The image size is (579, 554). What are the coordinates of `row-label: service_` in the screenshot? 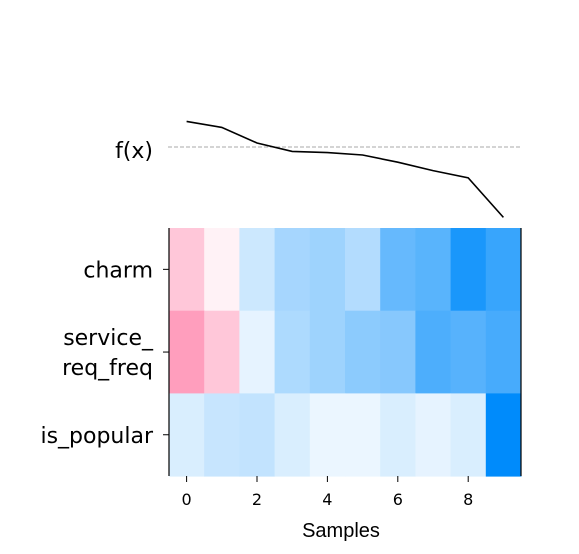 It's located at (108, 338).